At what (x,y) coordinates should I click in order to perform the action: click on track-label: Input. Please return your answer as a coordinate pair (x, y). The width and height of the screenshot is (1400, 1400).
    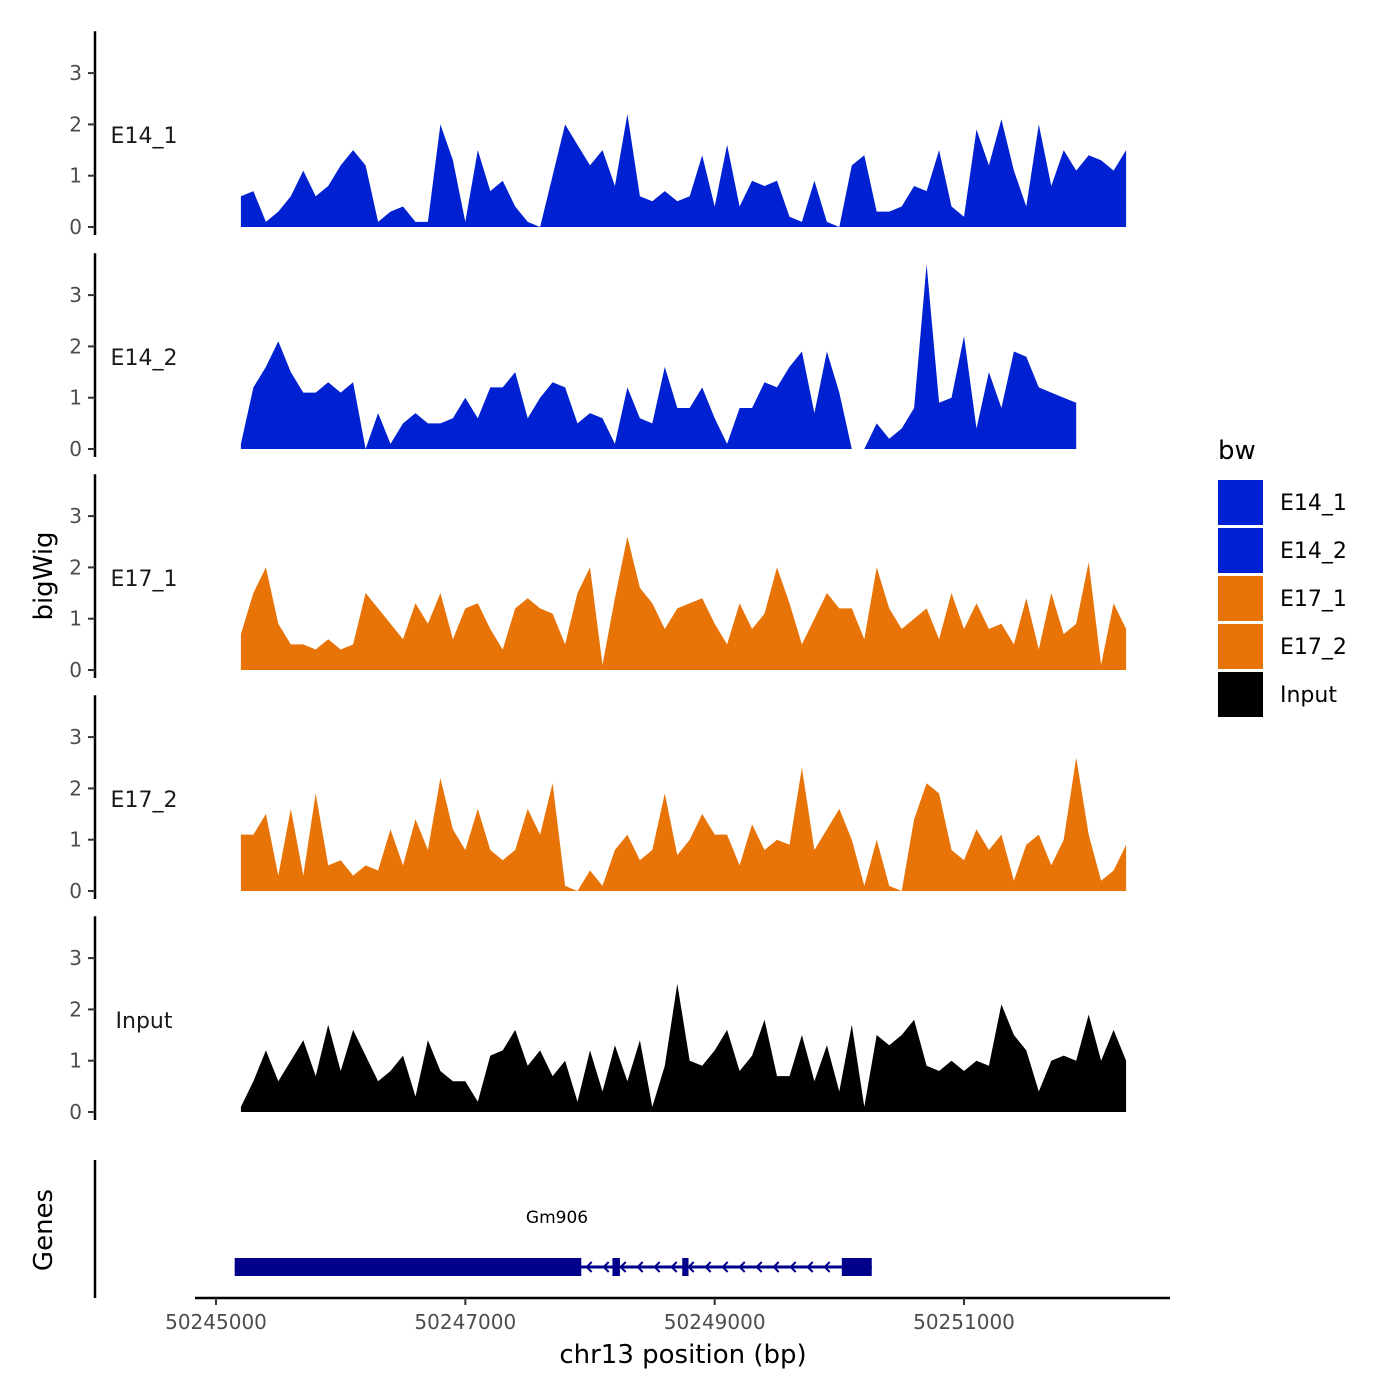
    Looking at the image, I should click on (144, 1021).